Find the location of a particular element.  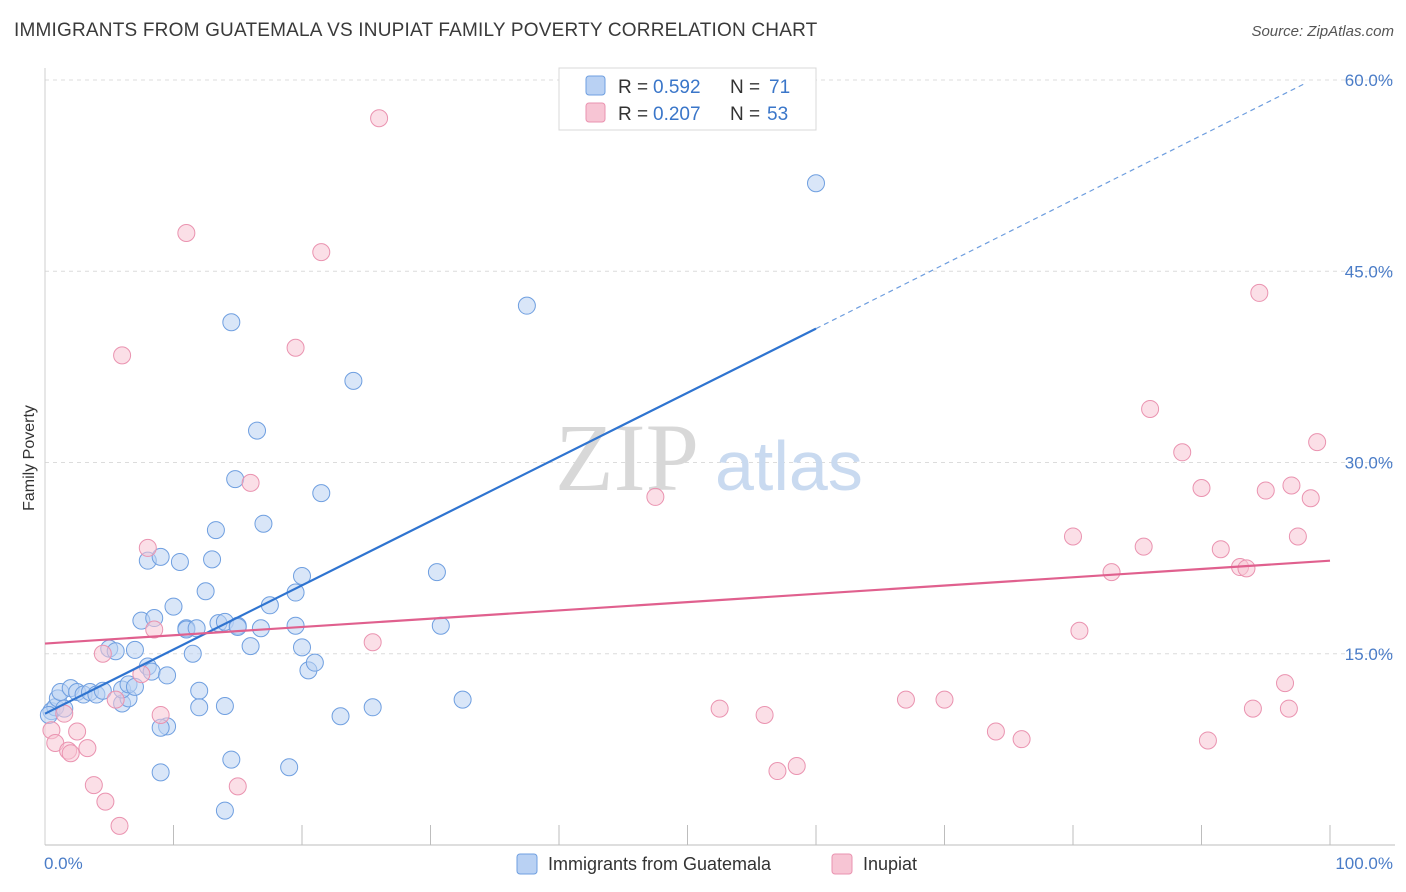

watermark-atlas: atlas is located at coordinates (789, 466).